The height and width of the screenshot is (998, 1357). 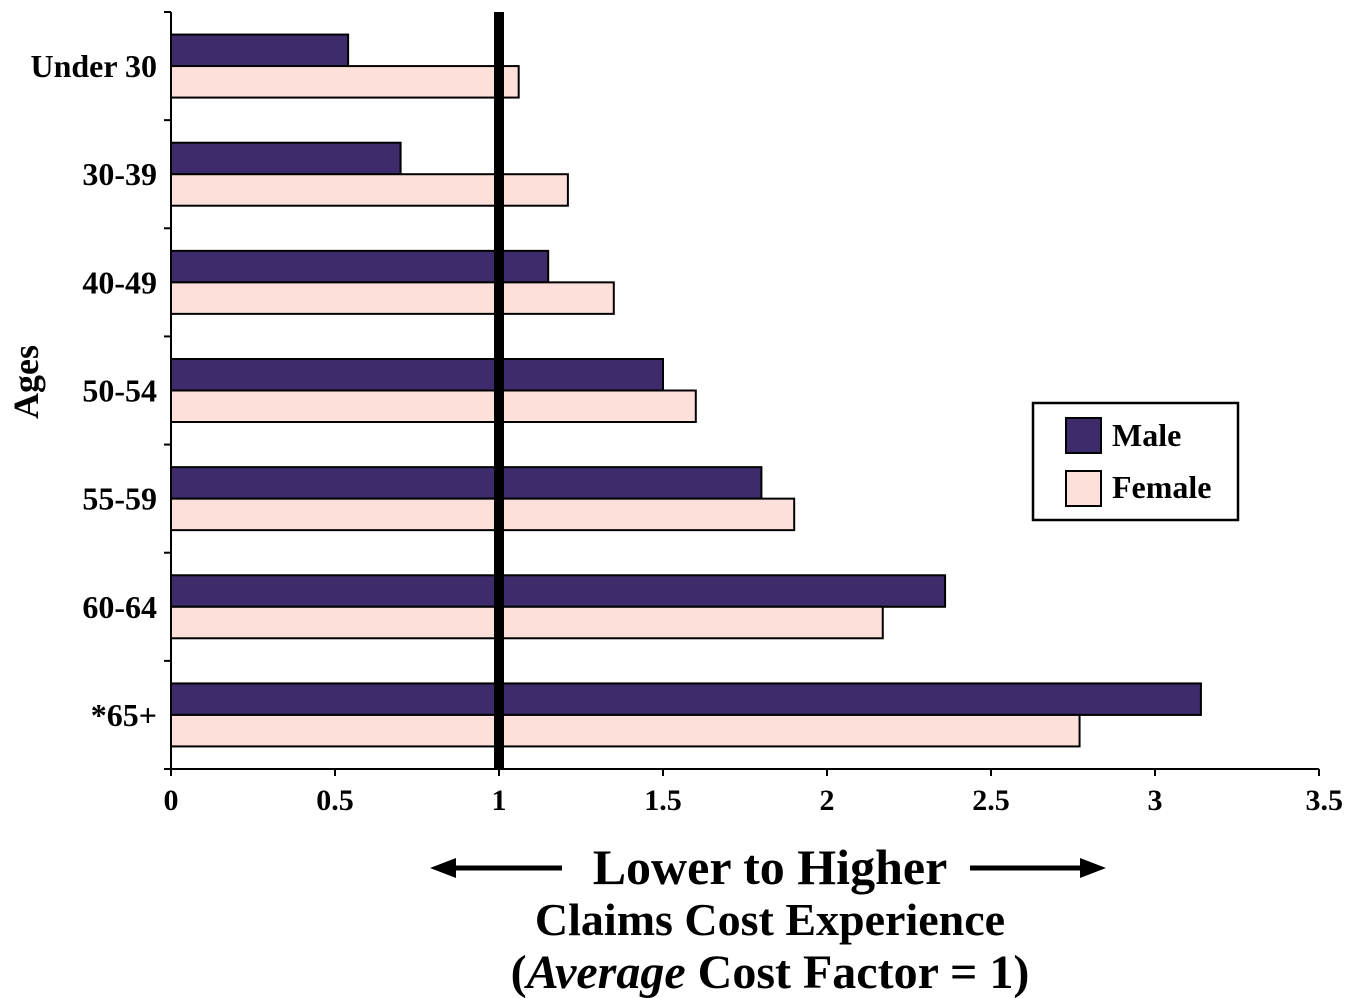 I want to click on right-arrow, so click(x=1038, y=868).